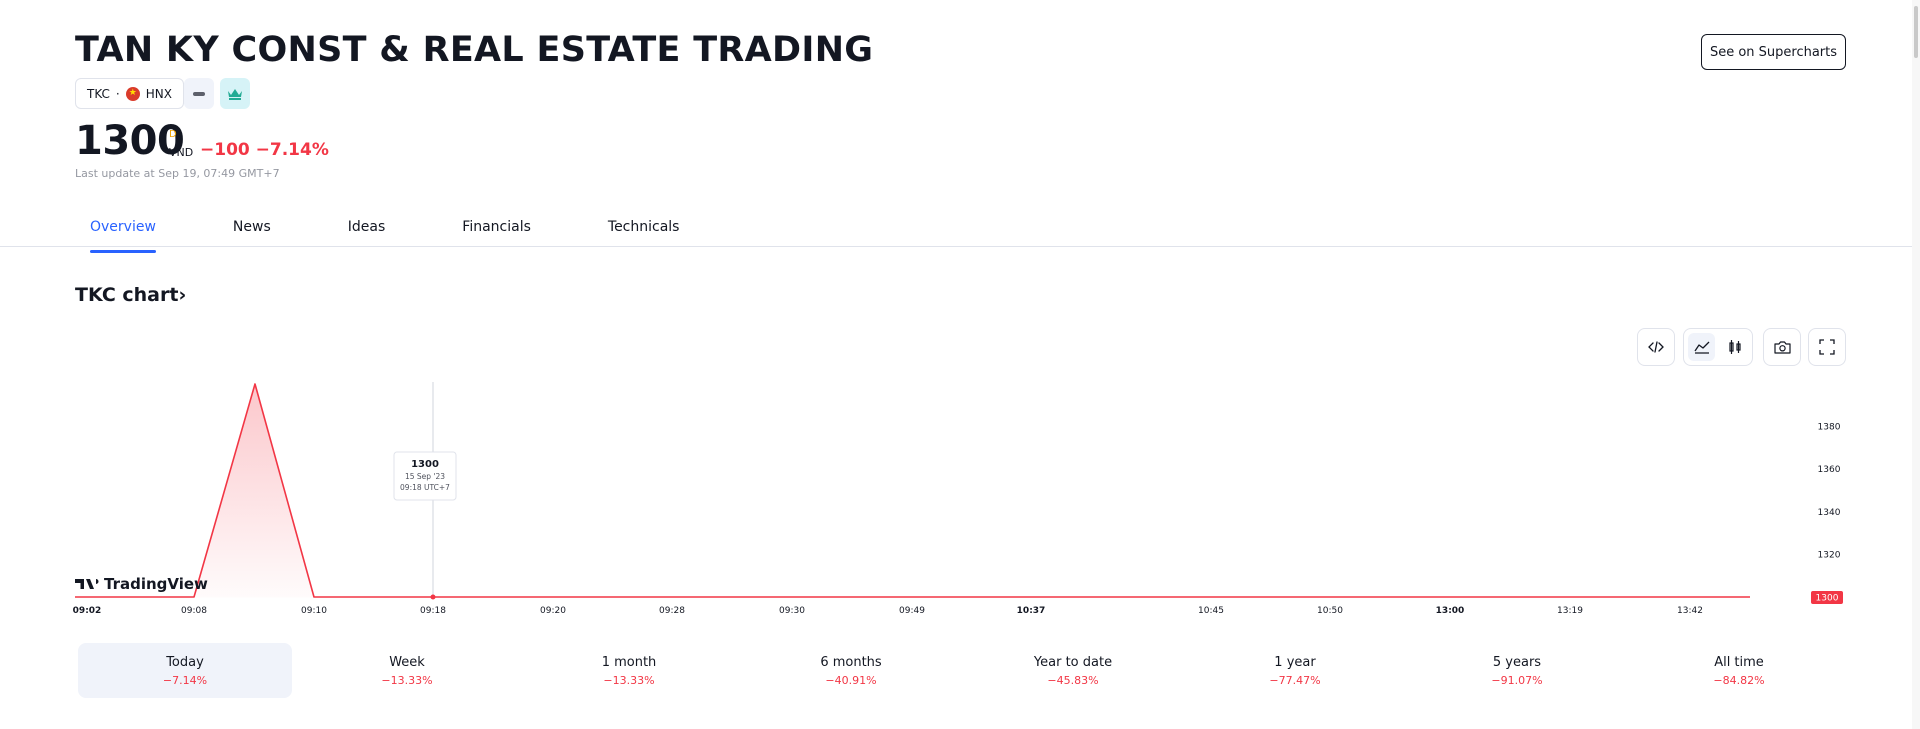 The height and width of the screenshot is (729, 1920). What do you see at coordinates (130, 141) in the screenshot?
I see `current-price: 1300` at bounding box center [130, 141].